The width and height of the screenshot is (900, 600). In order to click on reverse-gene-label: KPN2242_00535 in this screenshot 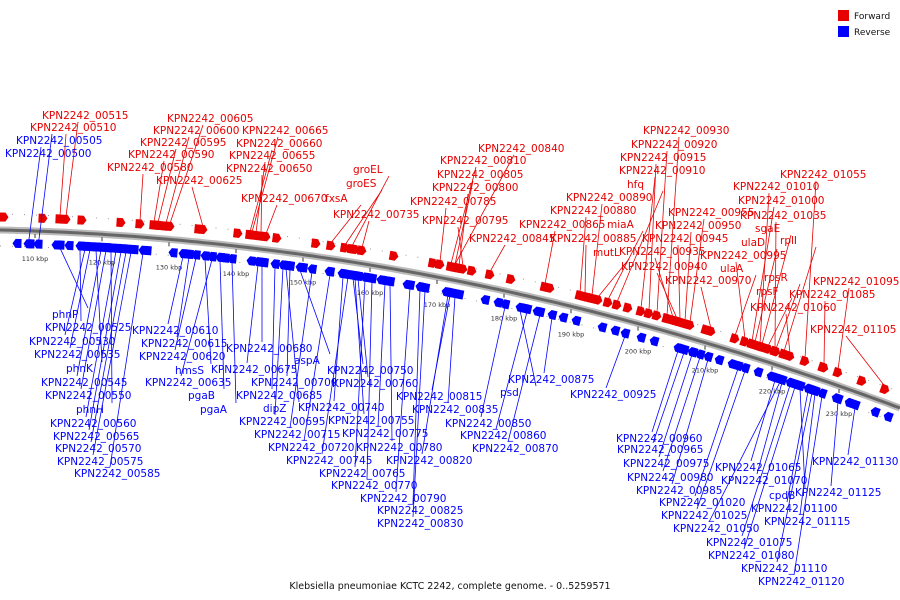, I will do `click(77, 355)`.